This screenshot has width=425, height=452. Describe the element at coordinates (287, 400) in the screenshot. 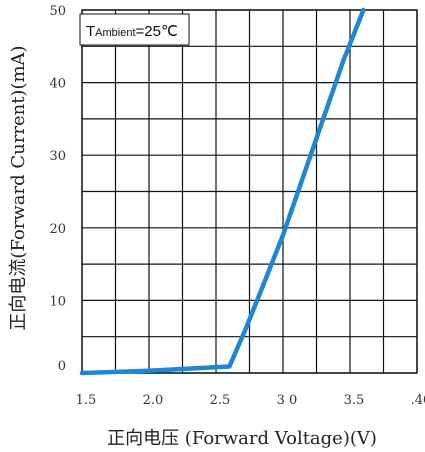

I see `x-tick-label: 3 0` at that location.